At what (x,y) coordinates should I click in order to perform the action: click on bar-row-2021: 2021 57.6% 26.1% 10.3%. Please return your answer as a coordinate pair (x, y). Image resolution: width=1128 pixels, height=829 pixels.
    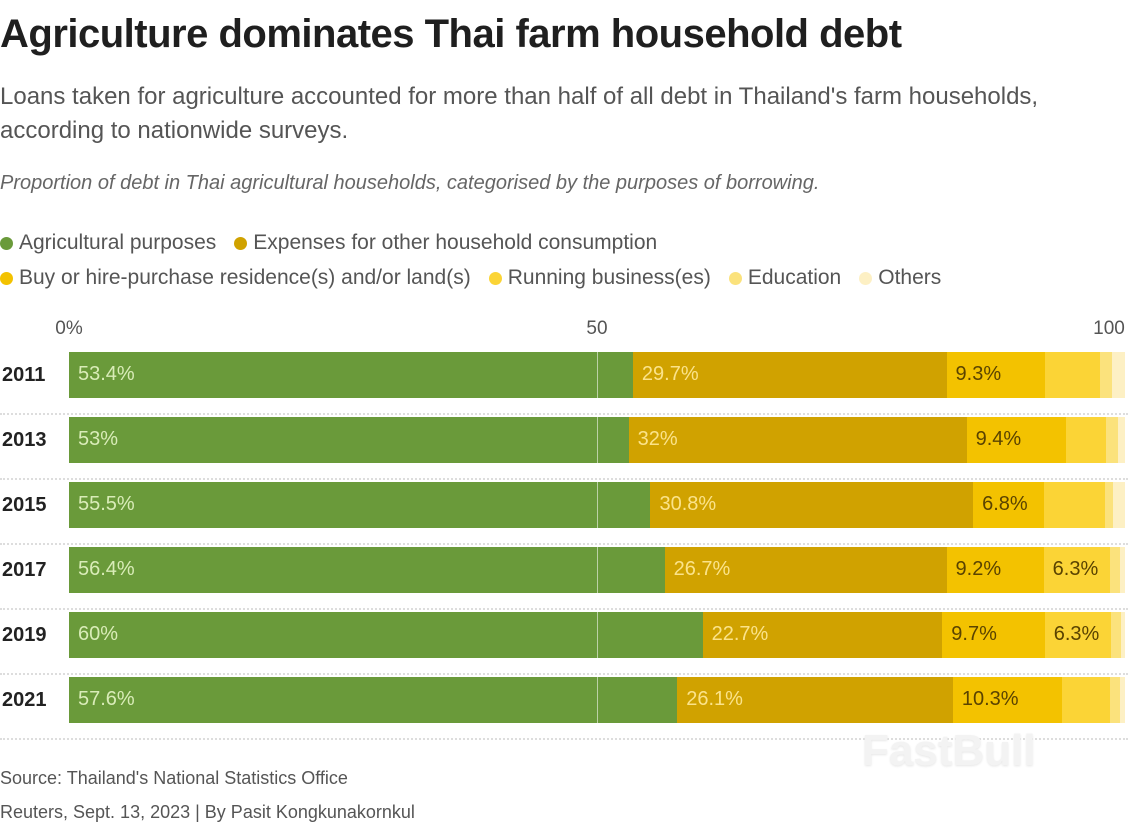
    Looking at the image, I should click on (564, 707).